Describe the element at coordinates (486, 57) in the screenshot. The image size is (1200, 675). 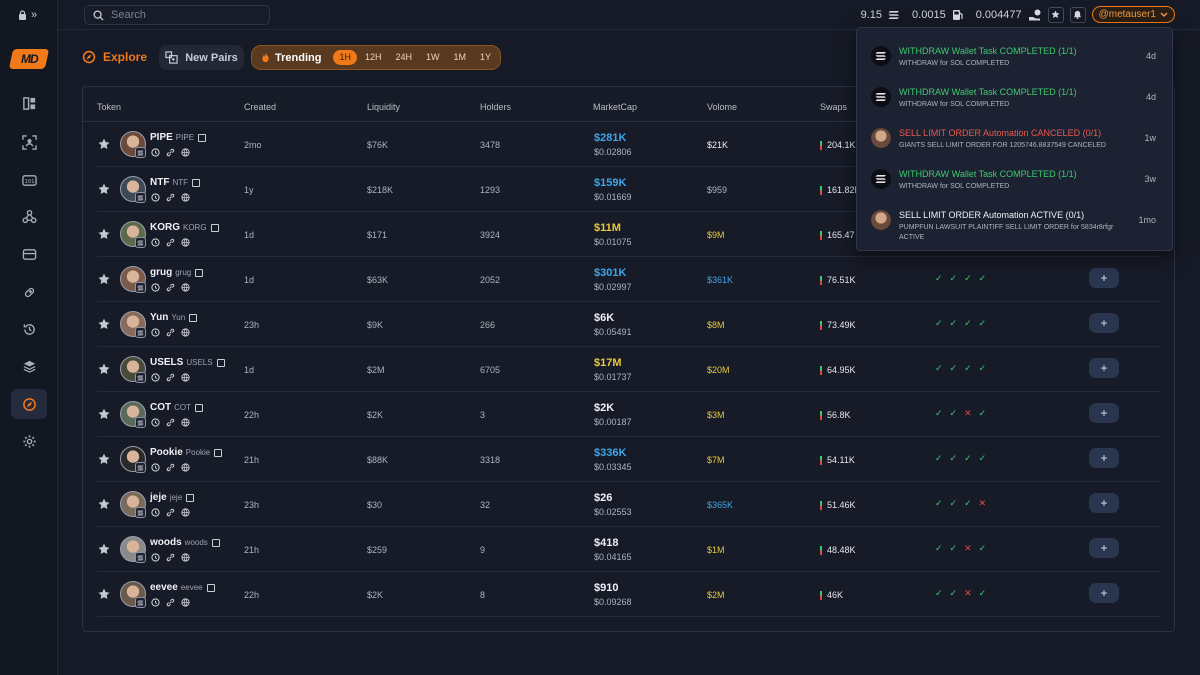
I see `timeframe-1y: 1Y` at that location.